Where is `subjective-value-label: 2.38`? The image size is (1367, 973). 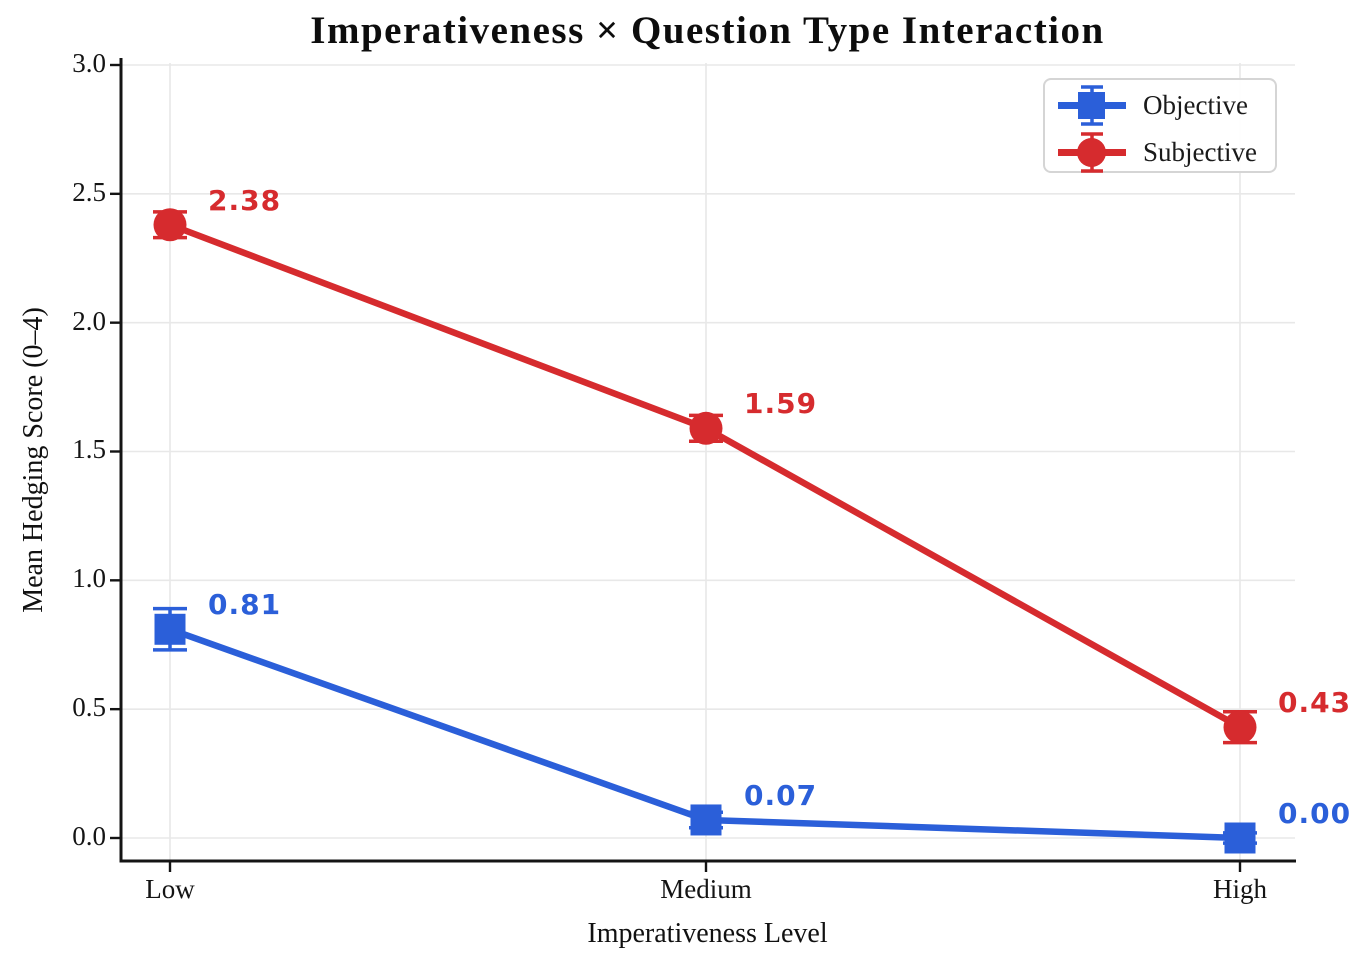 subjective-value-label: 2.38 is located at coordinates (245, 200).